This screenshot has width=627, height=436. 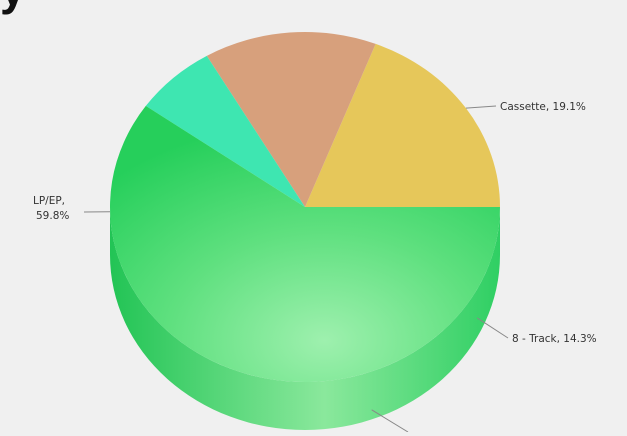 I want to click on label-cassette: Cassette, 19.1%, so click(x=543, y=107).